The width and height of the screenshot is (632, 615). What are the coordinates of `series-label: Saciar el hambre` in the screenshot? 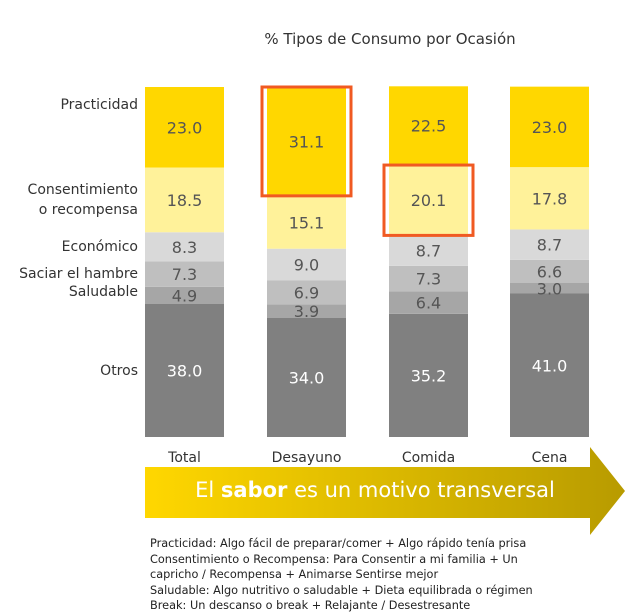 It's located at (78, 274).